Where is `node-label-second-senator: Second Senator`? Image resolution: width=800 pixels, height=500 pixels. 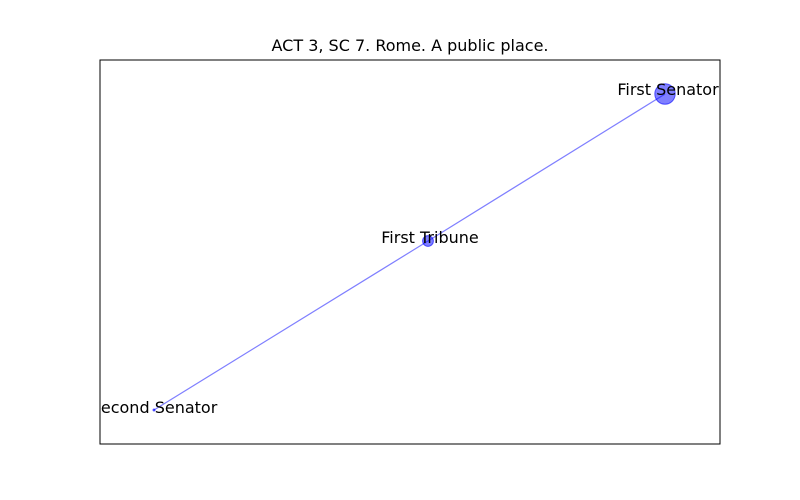 node-label-second-senator: Second Senator is located at coordinates (154, 407).